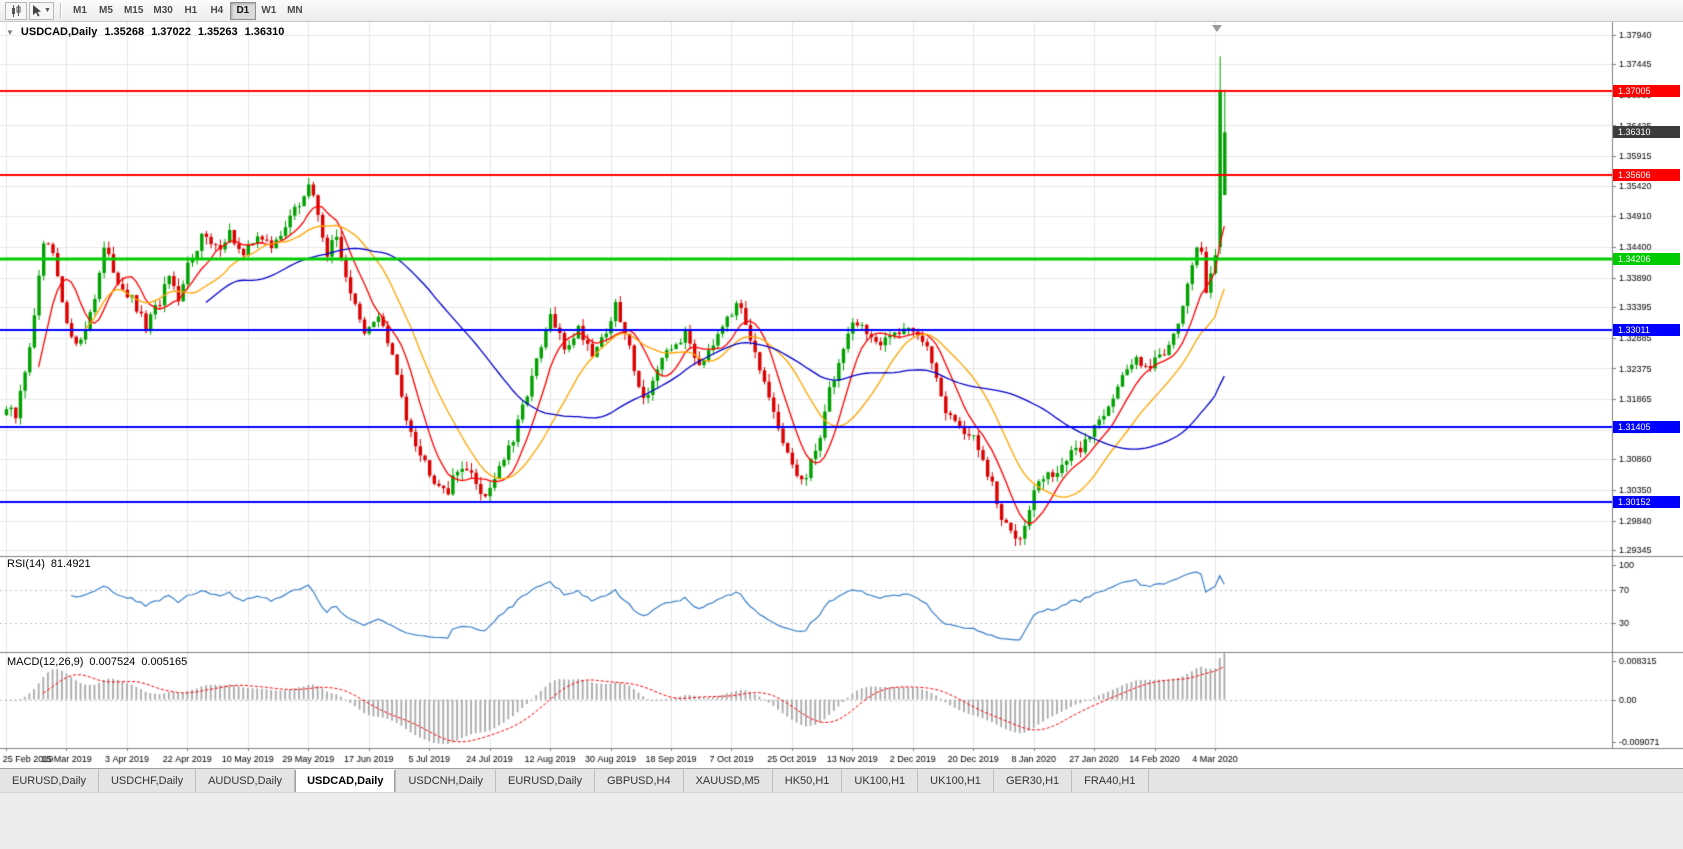  I want to click on timeframe-button-d1: D1, so click(242, 10).